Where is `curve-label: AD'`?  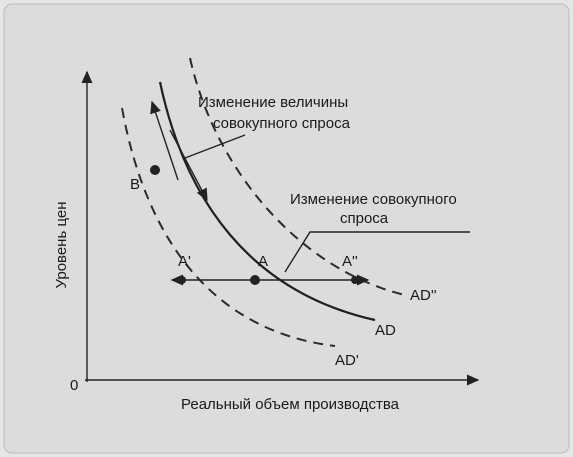
curve-label: AD' is located at coordinates (347, 360).